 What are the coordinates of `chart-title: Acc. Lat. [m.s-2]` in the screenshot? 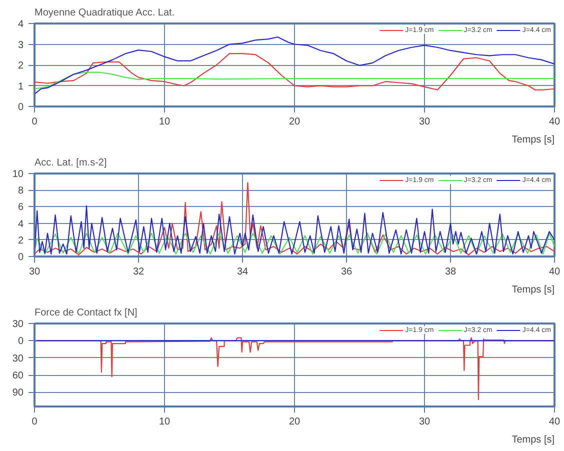 It's located at (70, 163).